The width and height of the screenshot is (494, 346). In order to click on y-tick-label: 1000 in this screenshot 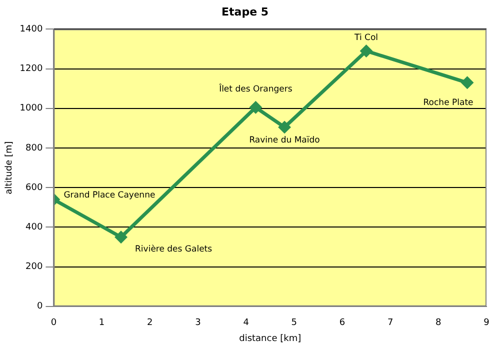, I will do `click(31, 109)`.